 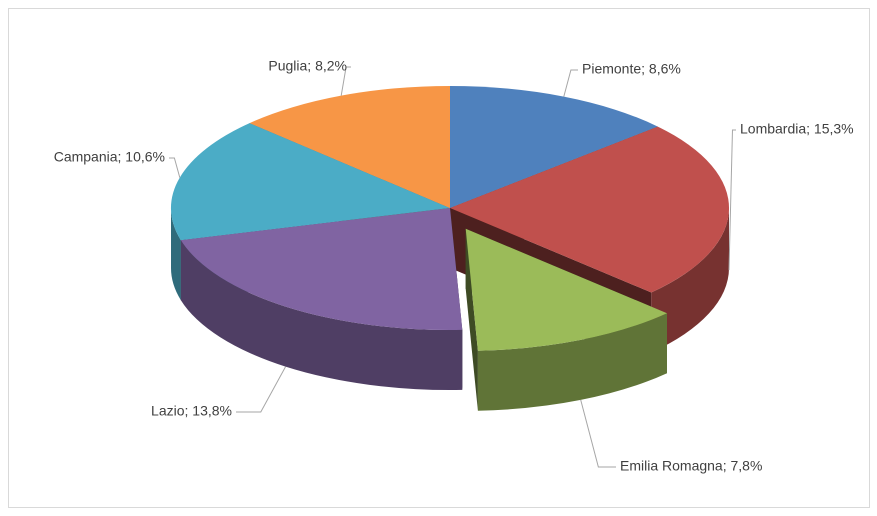 I want to click on data-label: Emilia Romagna; 7,8%, so click(x=691, y=466).